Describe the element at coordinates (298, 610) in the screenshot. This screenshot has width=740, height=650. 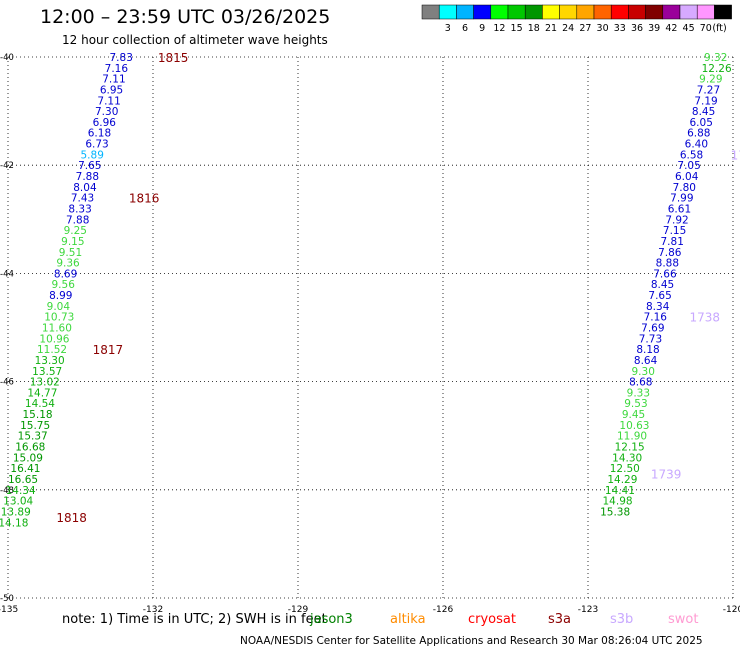
I see `x-tick-label: -129` at that location.